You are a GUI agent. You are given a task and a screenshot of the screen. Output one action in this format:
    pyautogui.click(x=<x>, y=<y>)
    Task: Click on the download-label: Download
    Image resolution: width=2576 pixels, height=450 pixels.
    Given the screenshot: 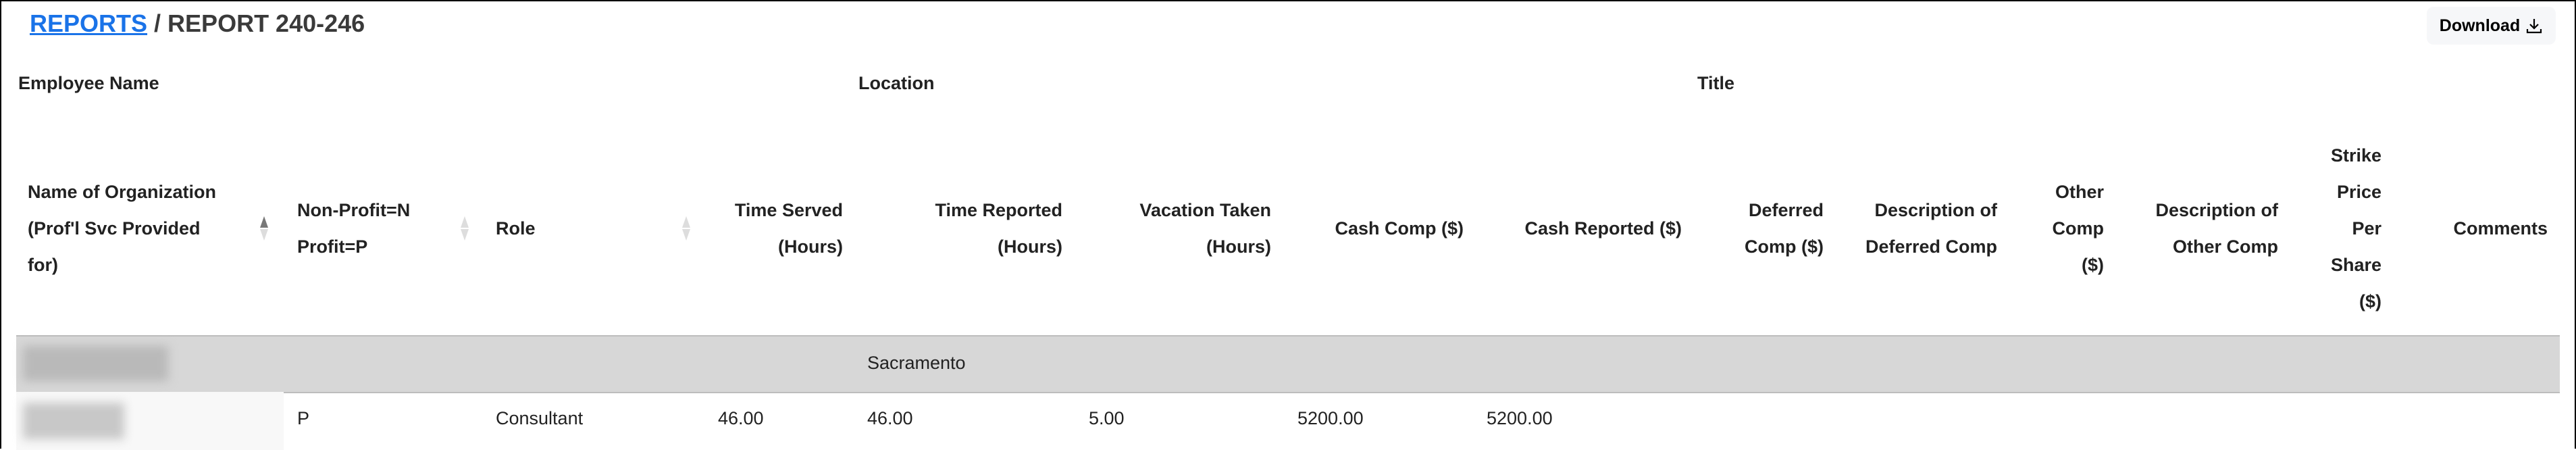 What is the action you would take?
    pyautogui.click(x=2480, y=25)
    